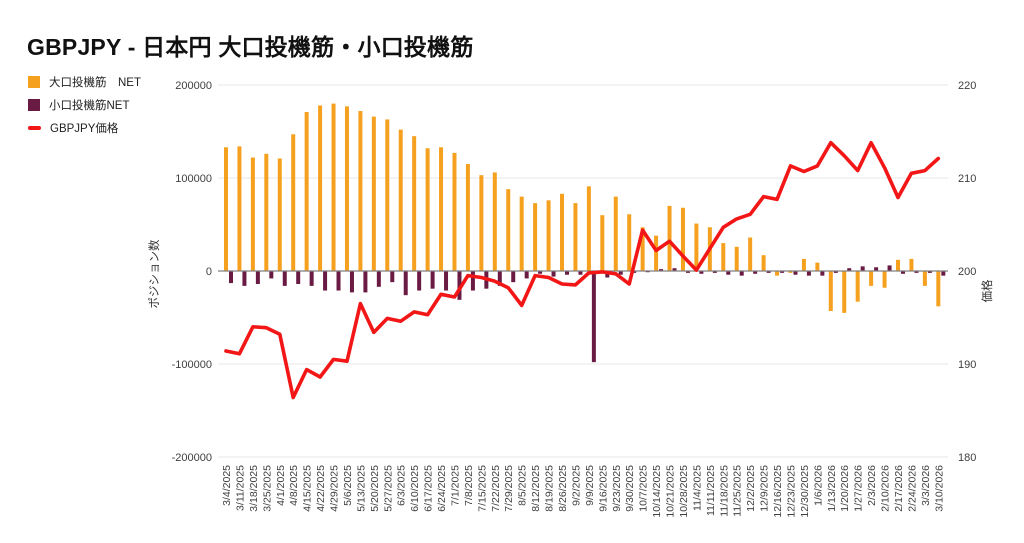 Image resolution: width=1024 pixels, height=543 pixels. What do you see at coordinates (644, 488) in the screenshot?
I see `x-axis-tick-label: 10/7/2025` at bounding box center [644, 488].